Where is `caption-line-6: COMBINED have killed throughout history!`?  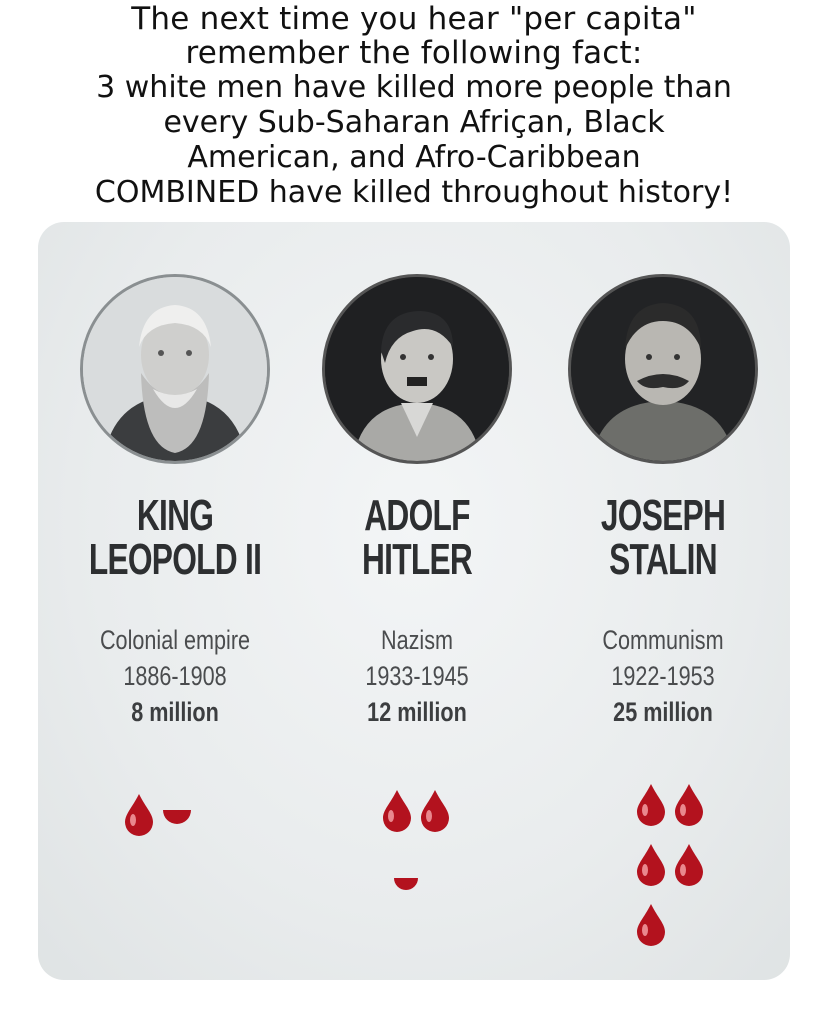
caption-line-6: COMBINED have killed throughout history! is located at coordinates (414, 192).